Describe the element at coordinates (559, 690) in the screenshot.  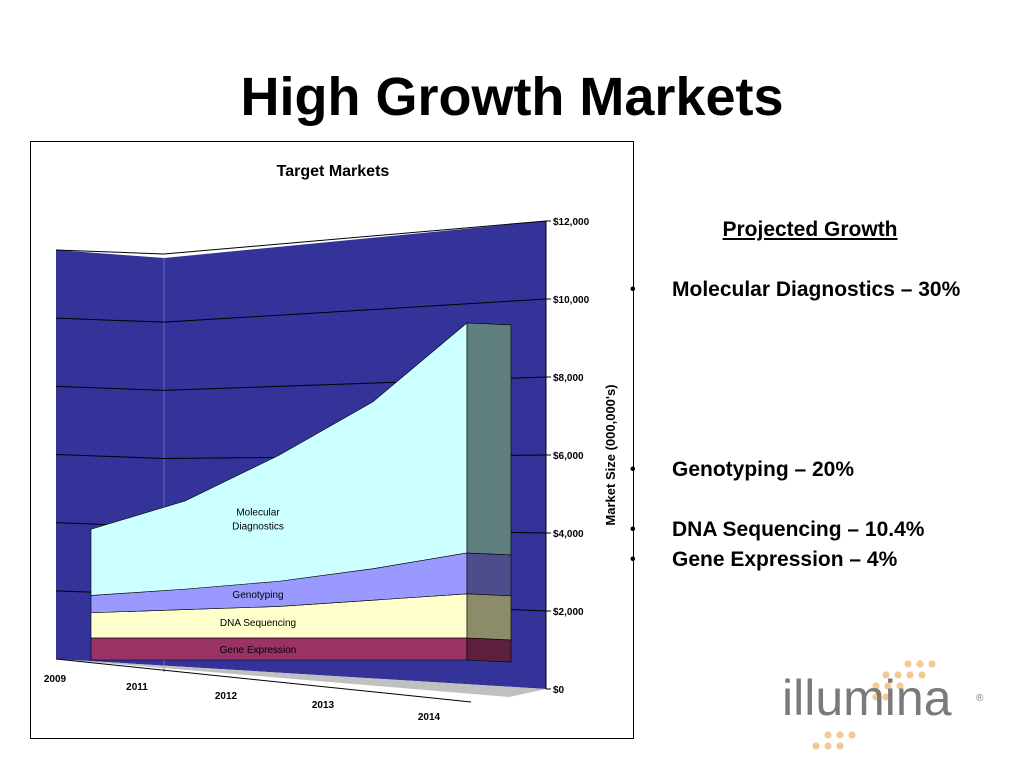
I see `y-tick-label: $0` at that location.